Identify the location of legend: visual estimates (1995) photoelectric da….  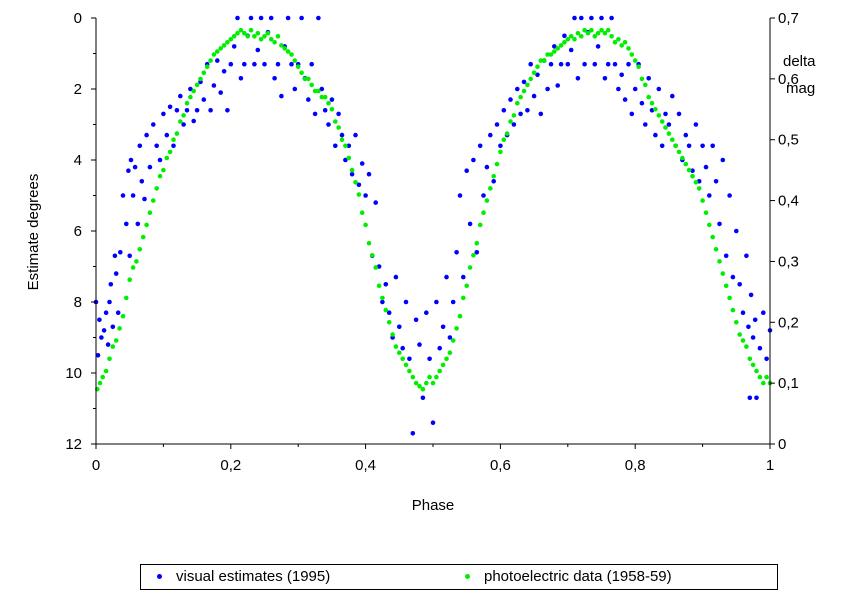
(459, 577).